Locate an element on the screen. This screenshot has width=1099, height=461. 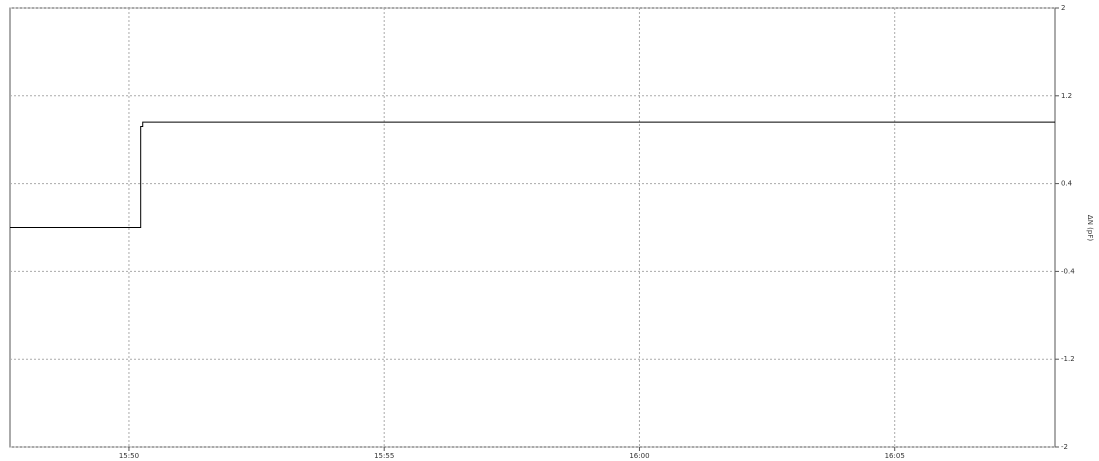
y-axis-label: ΔN (pF) is located at coordinates (1090, 228).